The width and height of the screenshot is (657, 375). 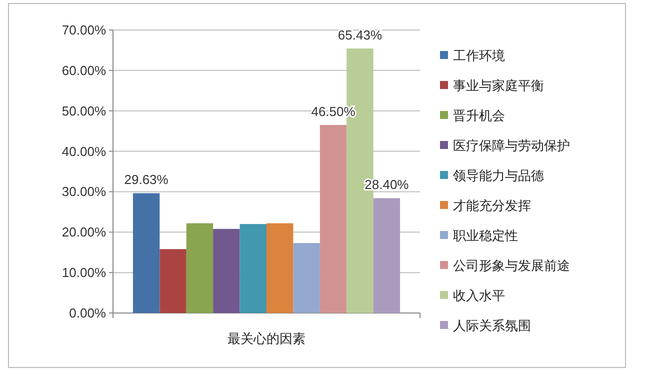 What do you see at coordinates (479, 295) in the screenshot?
I see `legend-label: 收入水平` at bounding box center [479, 295].